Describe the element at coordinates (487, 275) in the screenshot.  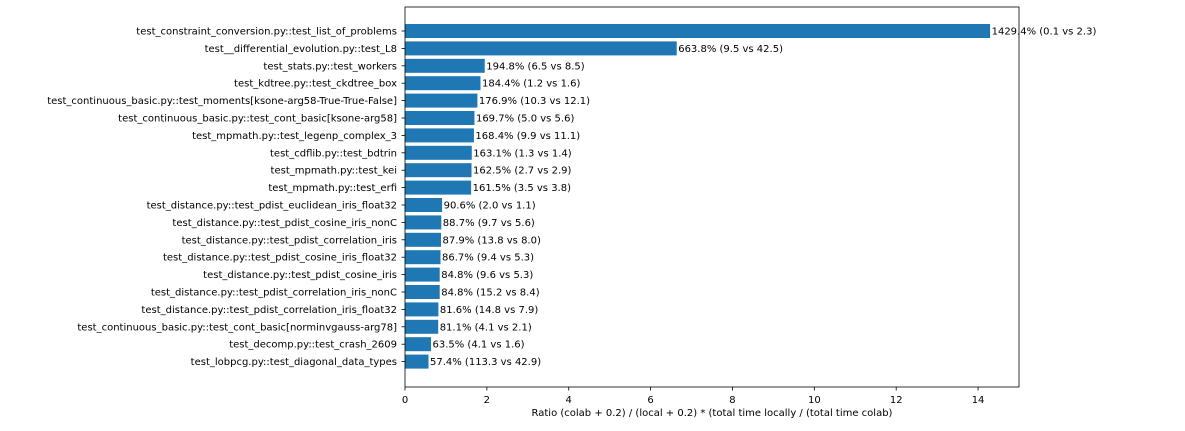
I see `bar-value-label: 84.8% (9.6 vs 5.3)` at that location.